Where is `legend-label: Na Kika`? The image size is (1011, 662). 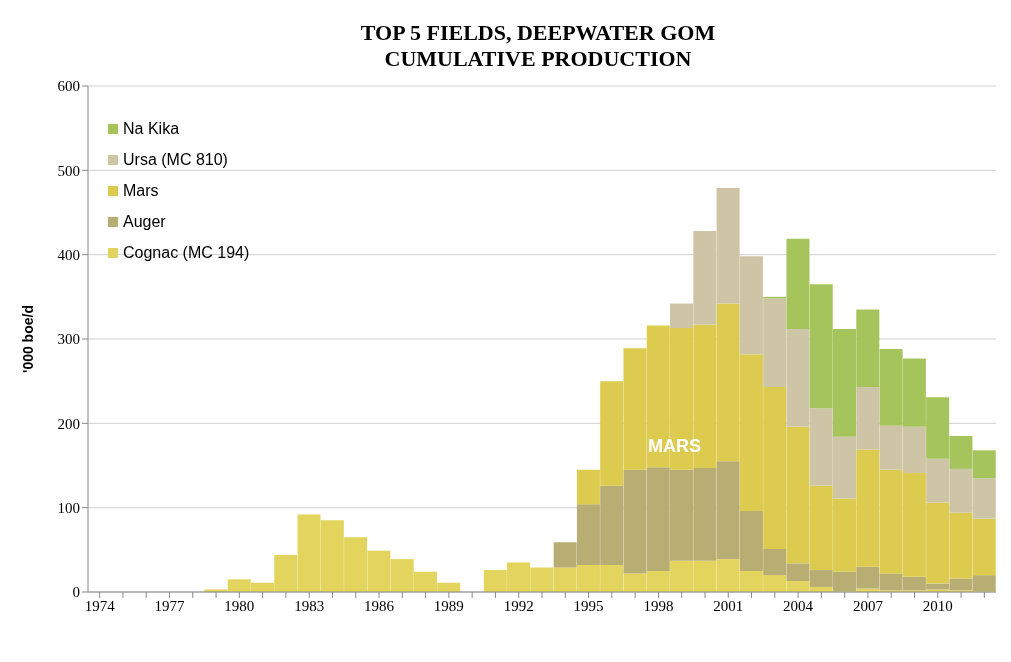 legend-label: Na Kika is located at coordinates (151, 128).